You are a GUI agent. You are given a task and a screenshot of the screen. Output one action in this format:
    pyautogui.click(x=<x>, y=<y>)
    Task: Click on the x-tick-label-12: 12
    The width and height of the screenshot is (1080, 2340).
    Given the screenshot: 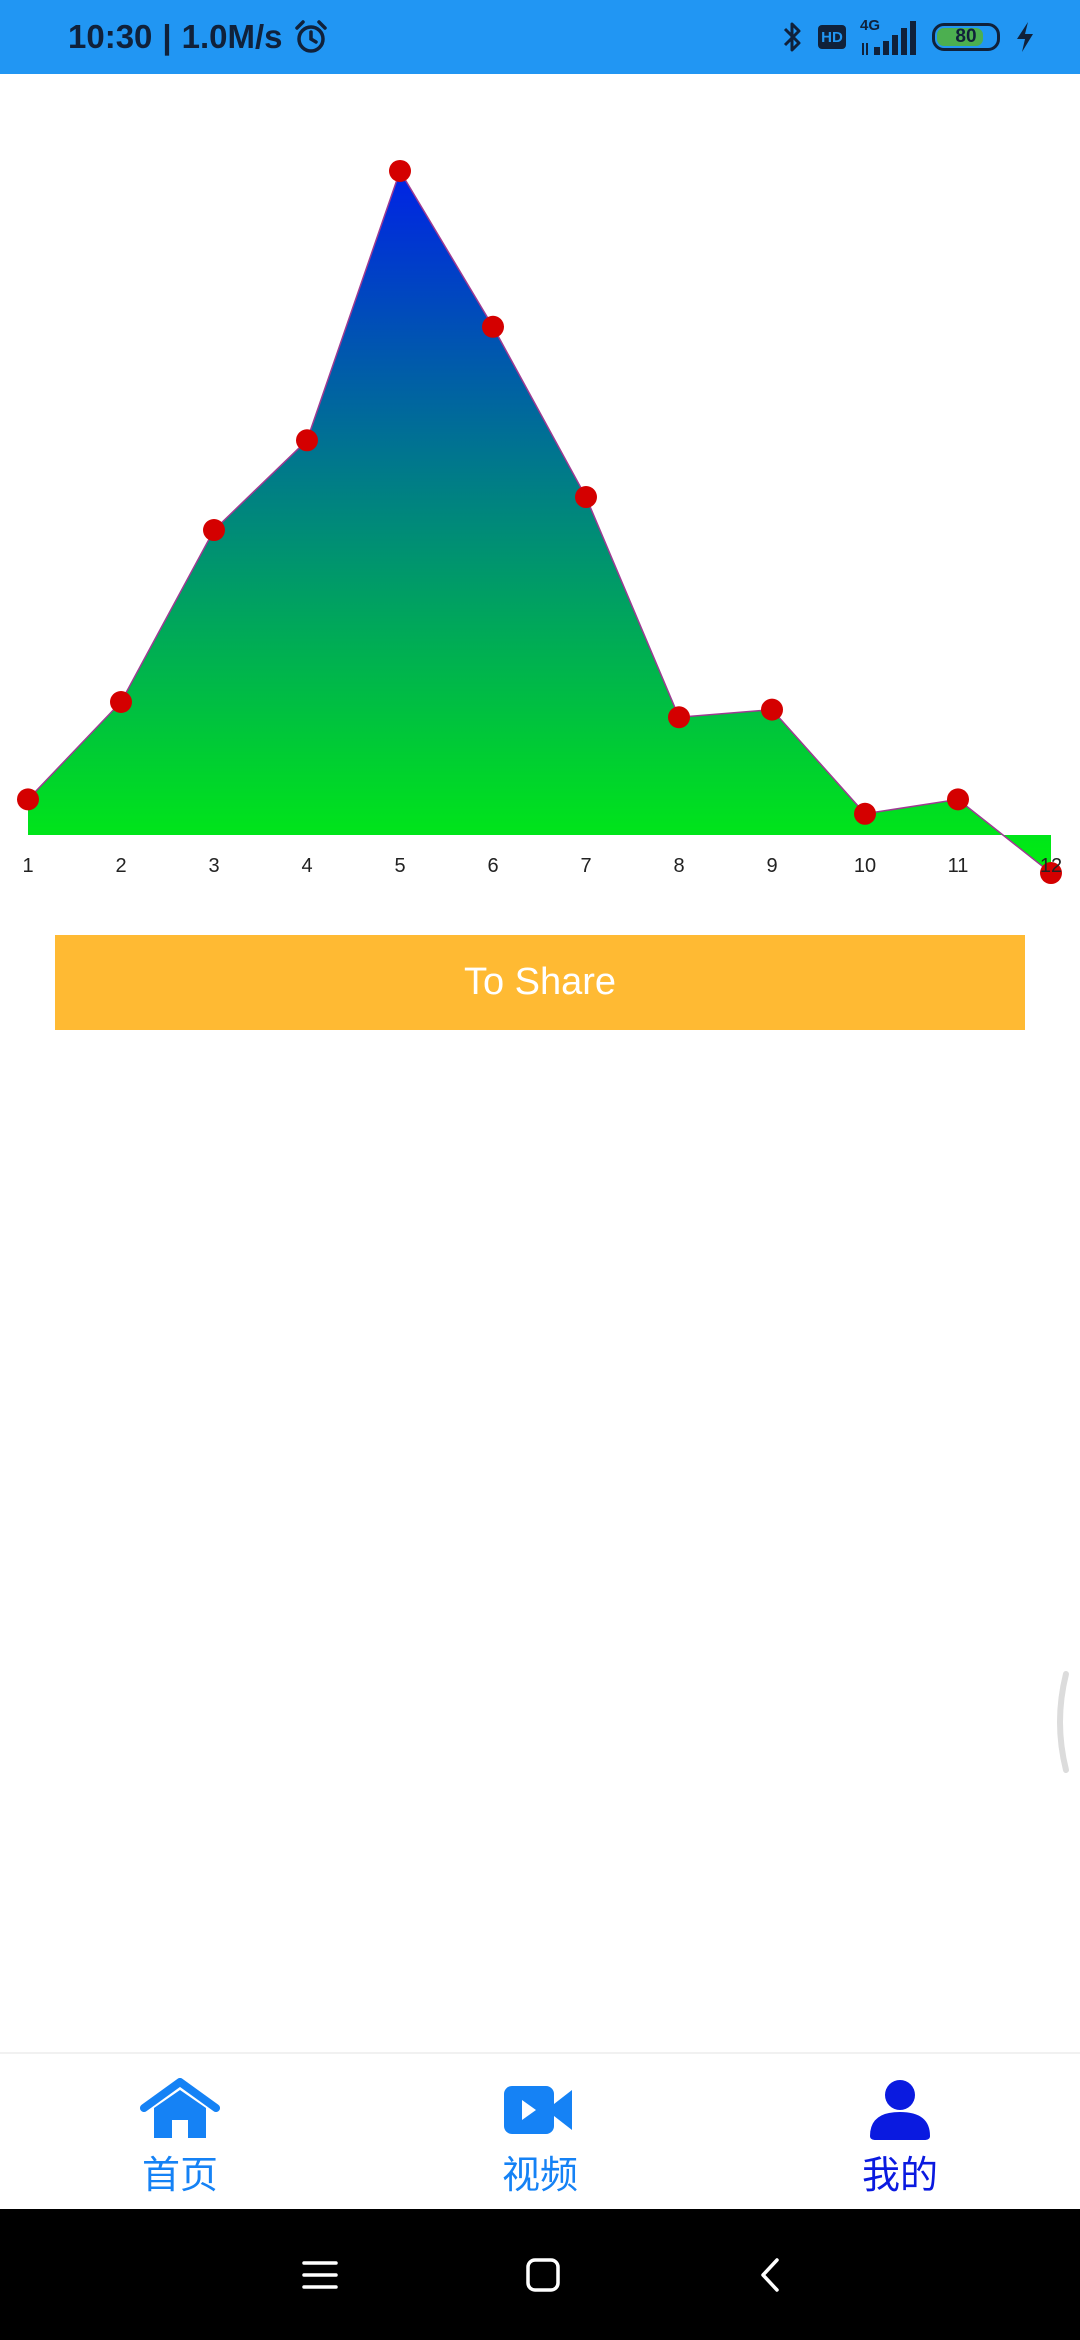 What is the action you would take?
    pyautogui.click(x=1051, y=866)
    